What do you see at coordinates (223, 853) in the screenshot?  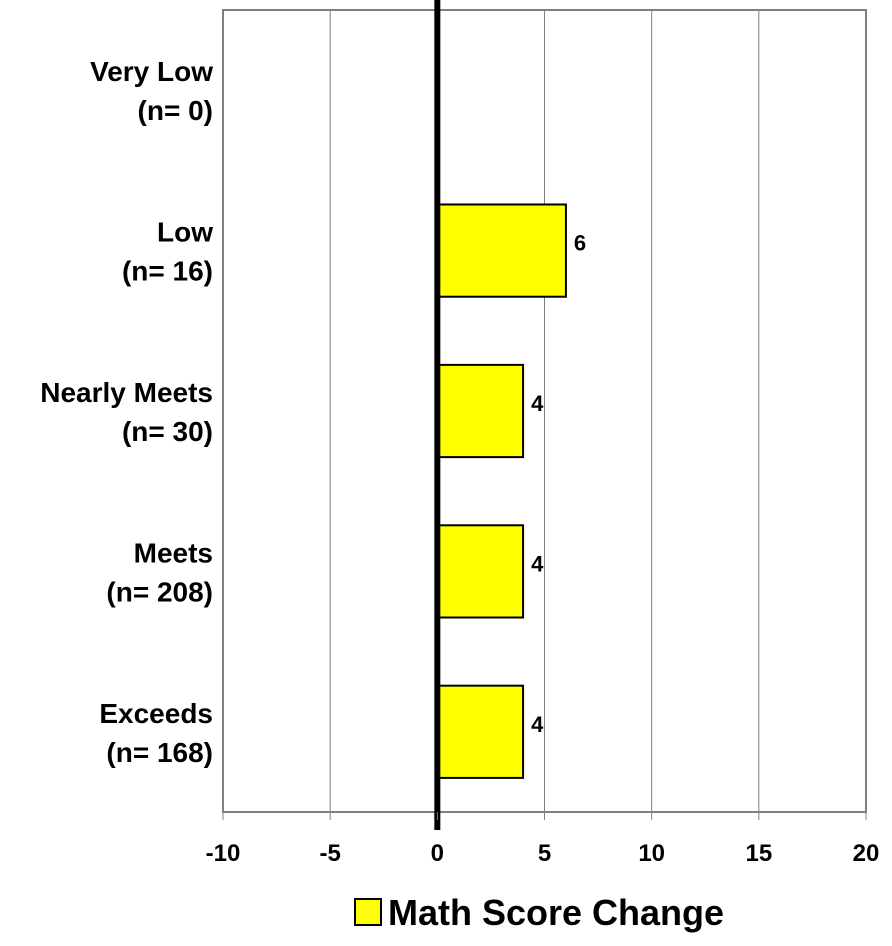 I see `x-tick-label: -10` at bounding box center [223, 853].